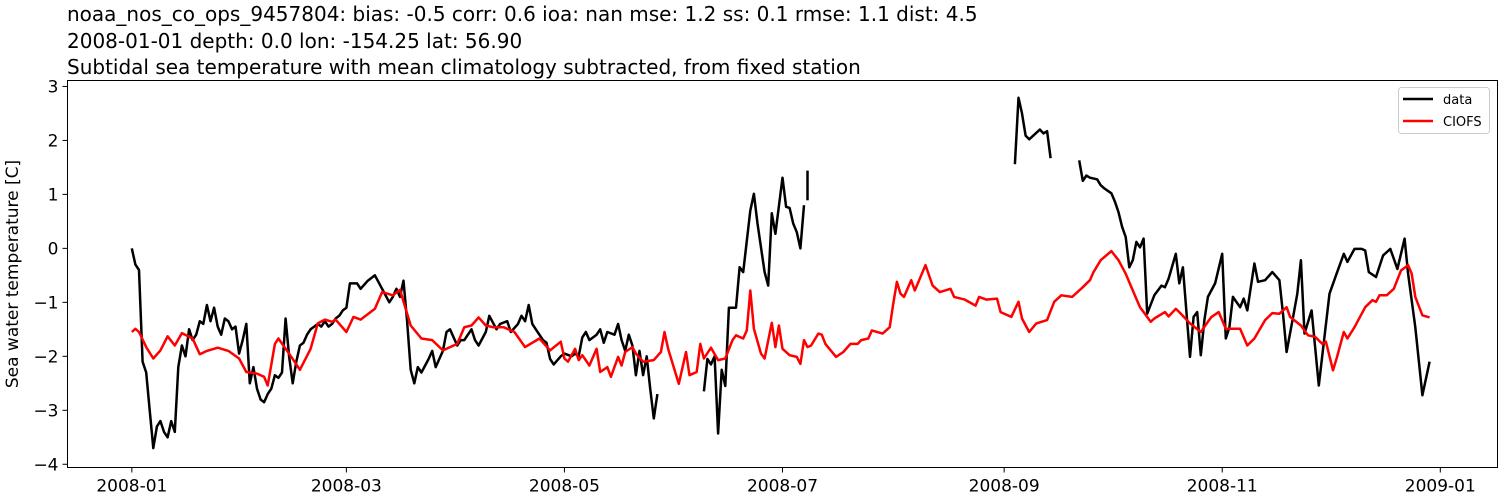 The width and height of the screenshot is (1500, 500). I want to click on y-tick-label: −1, so click(45, 303).